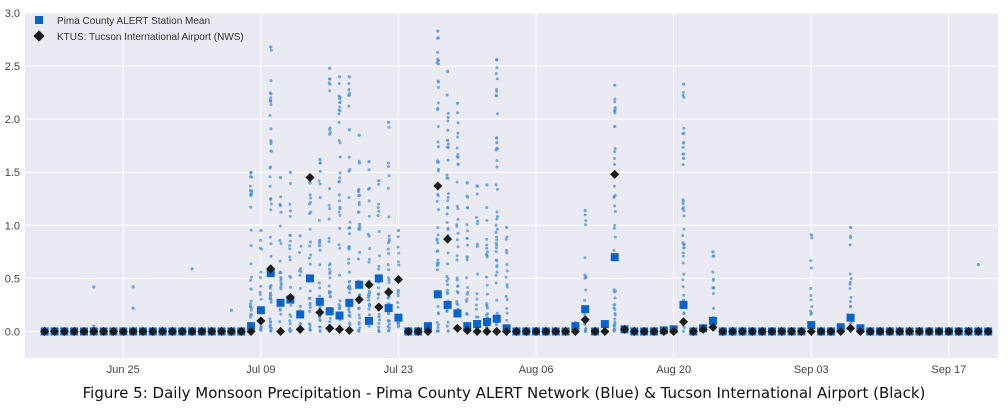 This screenshot has height=409, width=1008. What do you see at coordinates (12, 67) in the screenshot?
I see `y-tick-label: 2.5` at bounding box center [12, 67].